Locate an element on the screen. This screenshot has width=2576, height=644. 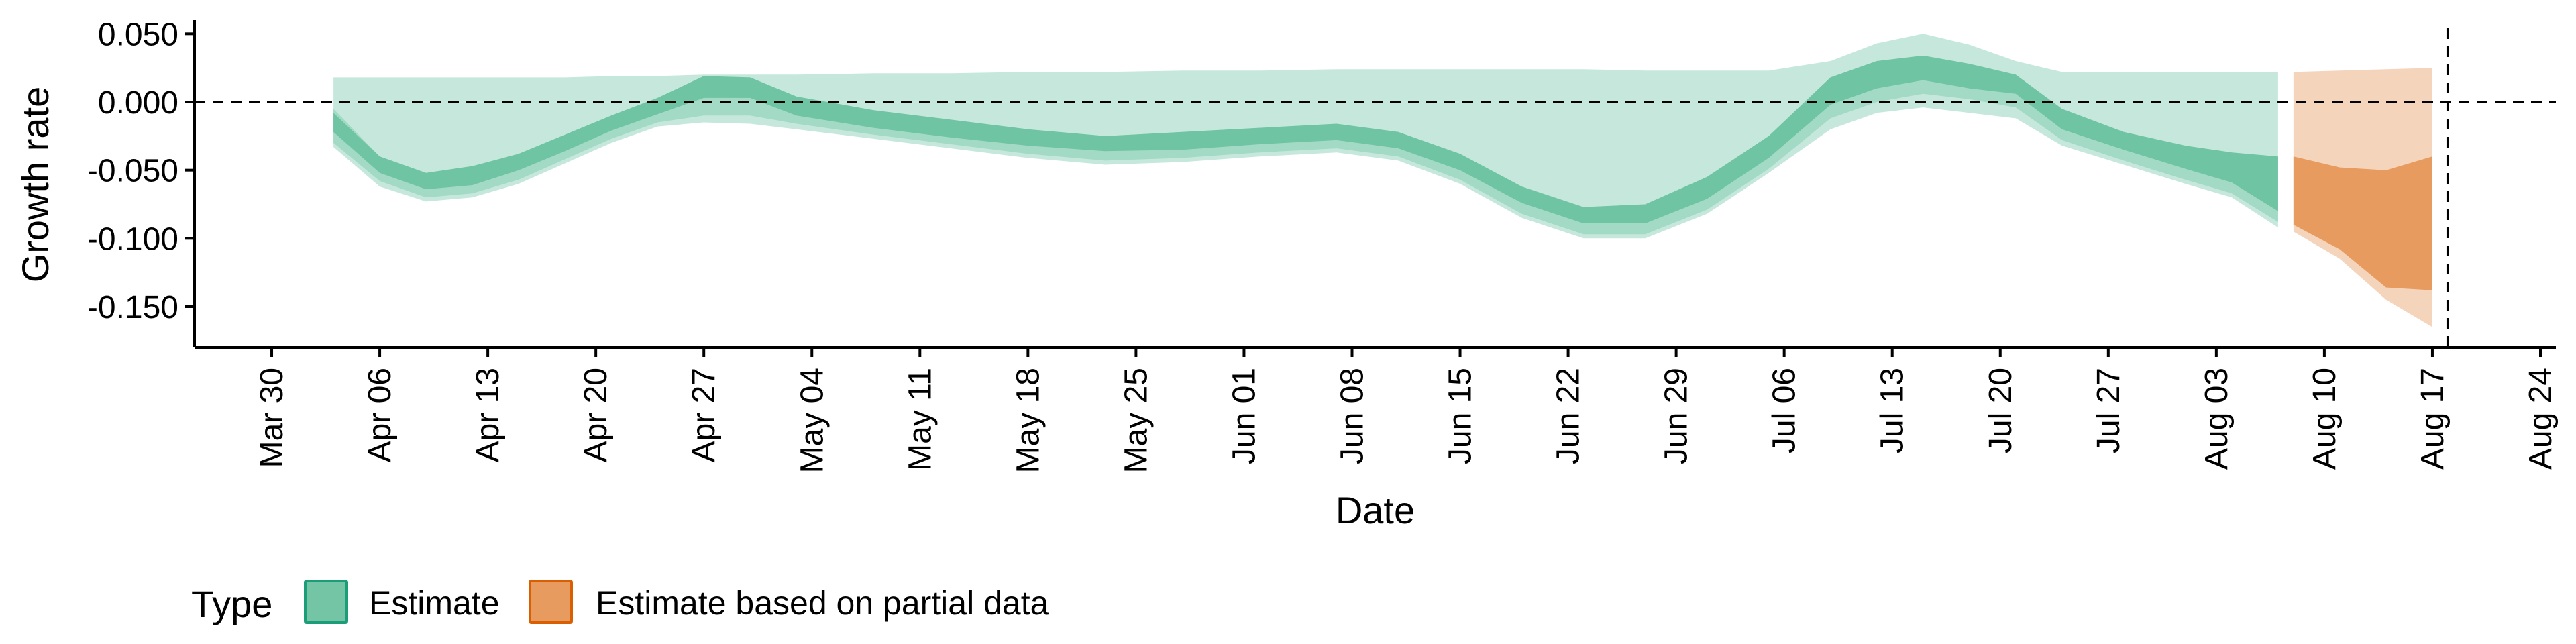
x-tick-label: Jun 29 is located at coordinates (1677, 416).